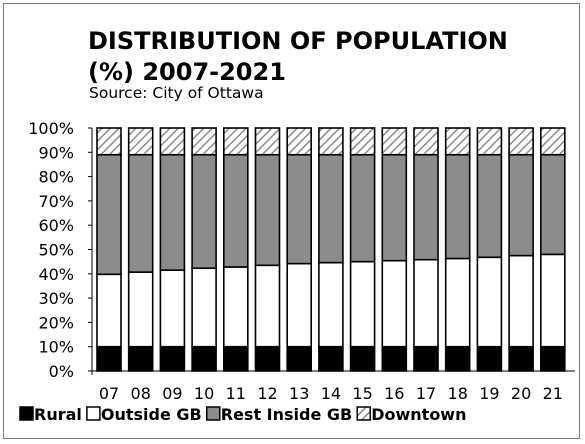 Image resolution: width=585 pixels, height=444 pixels. I want to click on x-axis: 07 08 09 10 11 12 13 14 15 16 17 18 19 20 21, so click(333, 386).